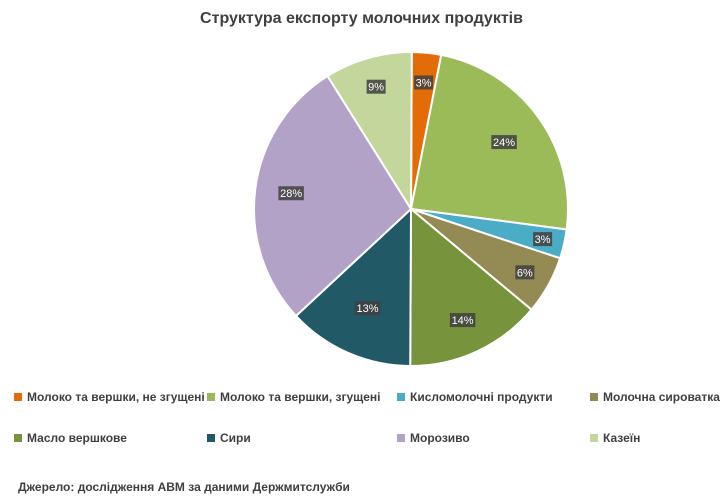  Describe the element at coordinates (116, 397) in the screenshot. I see `legend-label: Молоко та вершки, не згущені` at that location.